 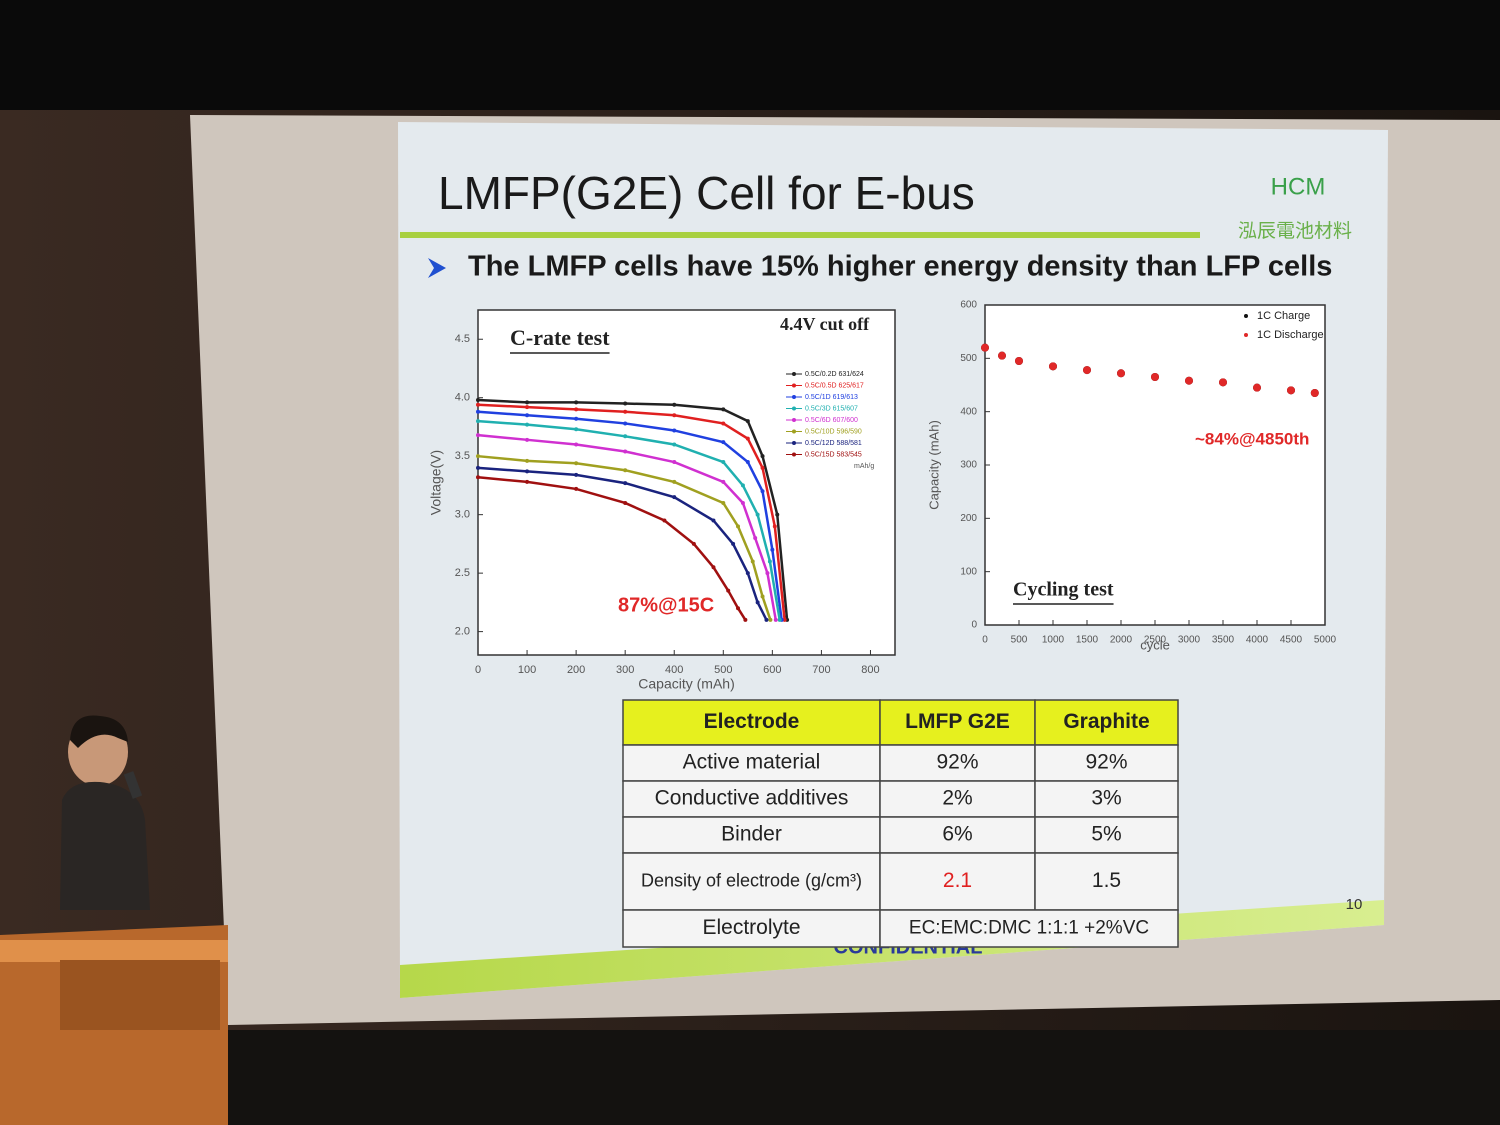 I want to click on table-text: Graphite, so click(x=1106, y=721).